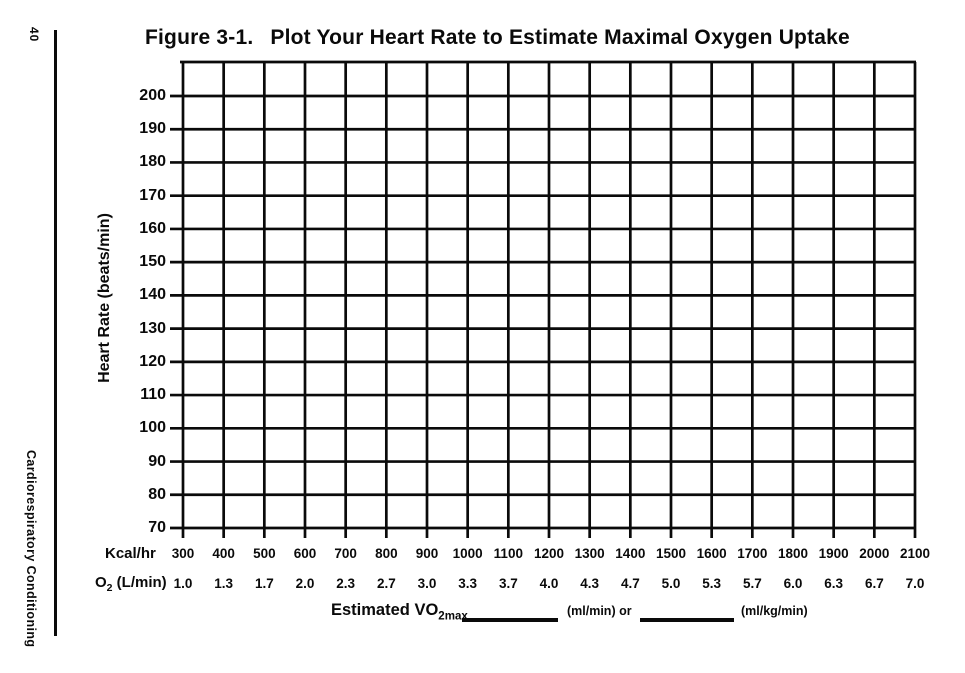  Describe the element at coordinates (630, 583) in the screenshot. I see `o2-tick-label: 4.7` at that location.